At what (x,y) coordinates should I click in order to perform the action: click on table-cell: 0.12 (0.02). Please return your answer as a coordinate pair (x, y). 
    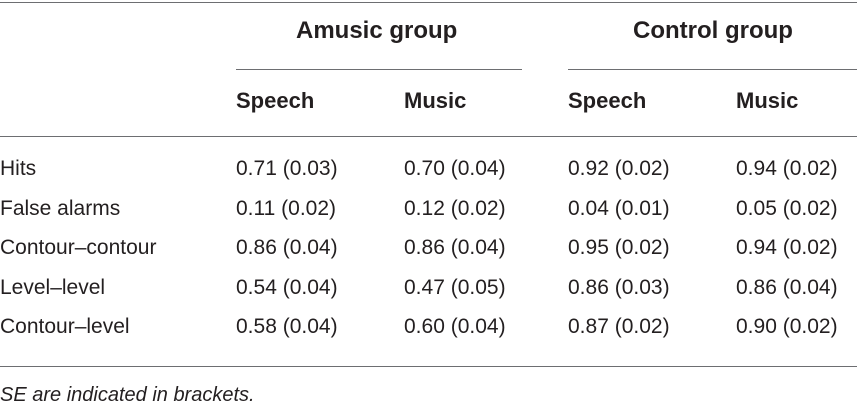
    Looking at the image, I should click on (455, 208).